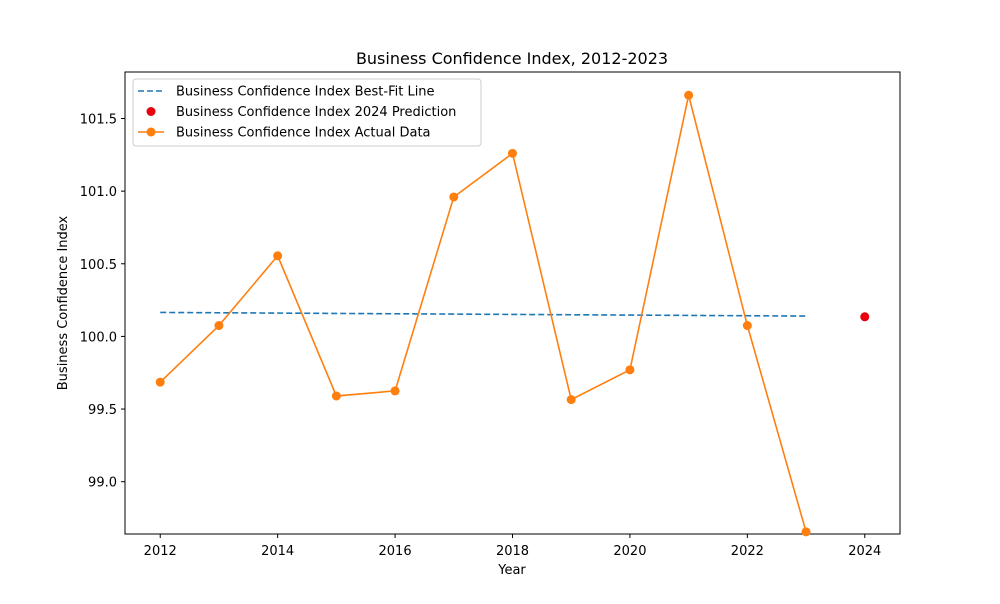  Describe the element at coordinates (511, 570) in the screenshot. I see `x-axis-label: Year` at that location.